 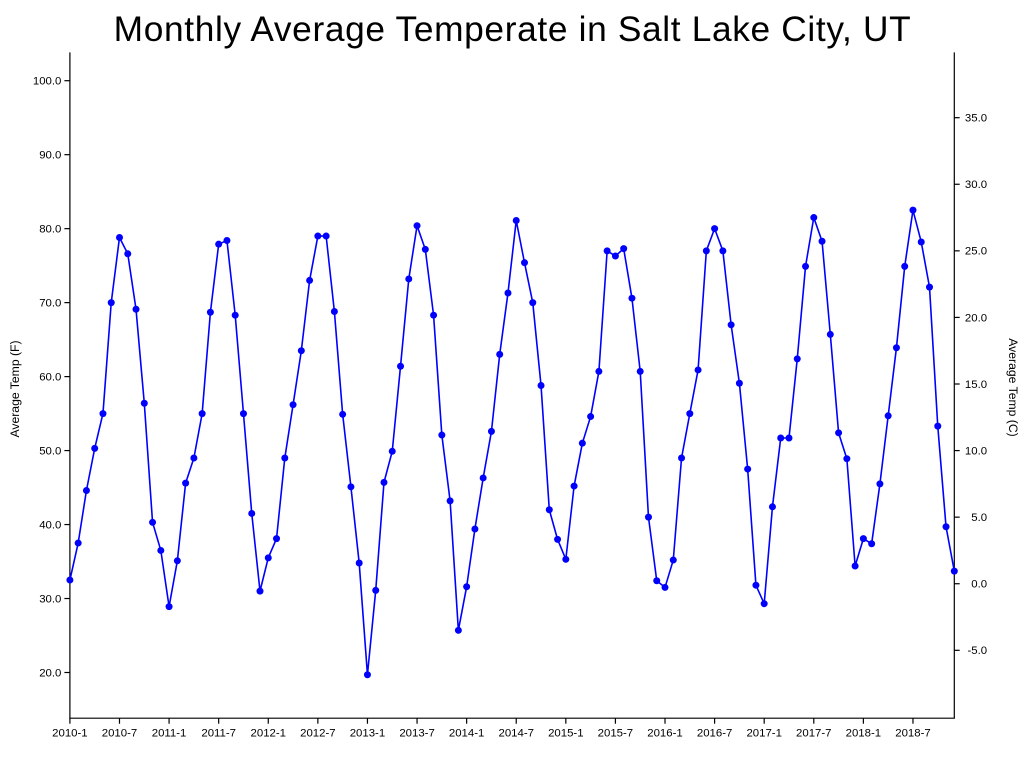 What do you see at coordinates (515, 734) in the screenshot?
I see `svg-text: 2014-7` at bounding box center [515, 734].